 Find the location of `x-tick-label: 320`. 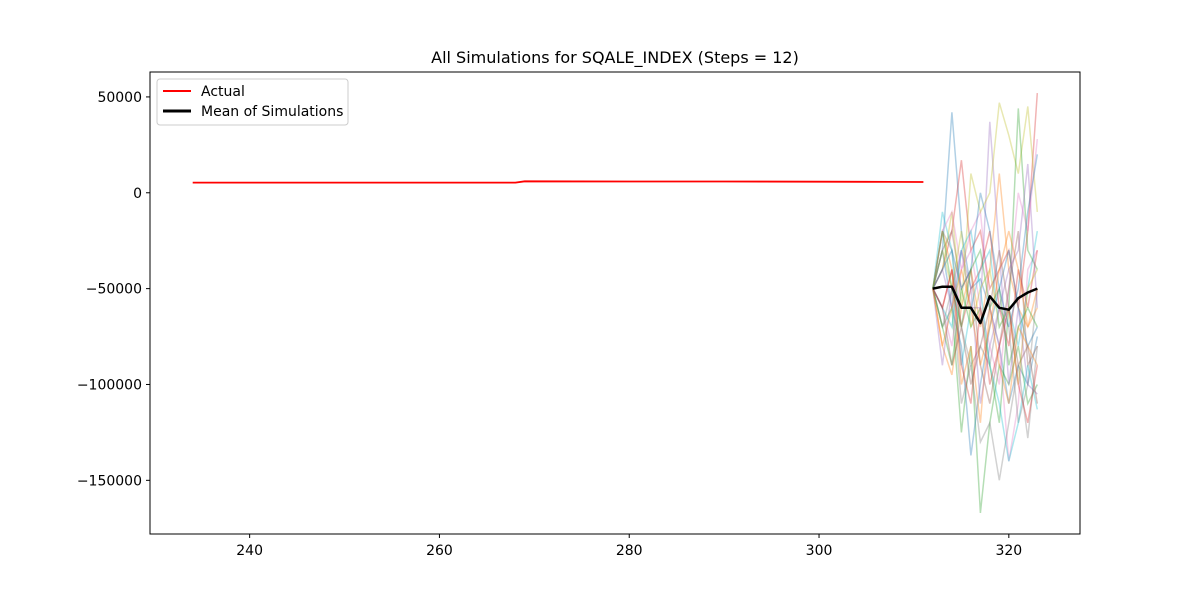

x-tick-label: 320 is located at coordinates (1008, 551).